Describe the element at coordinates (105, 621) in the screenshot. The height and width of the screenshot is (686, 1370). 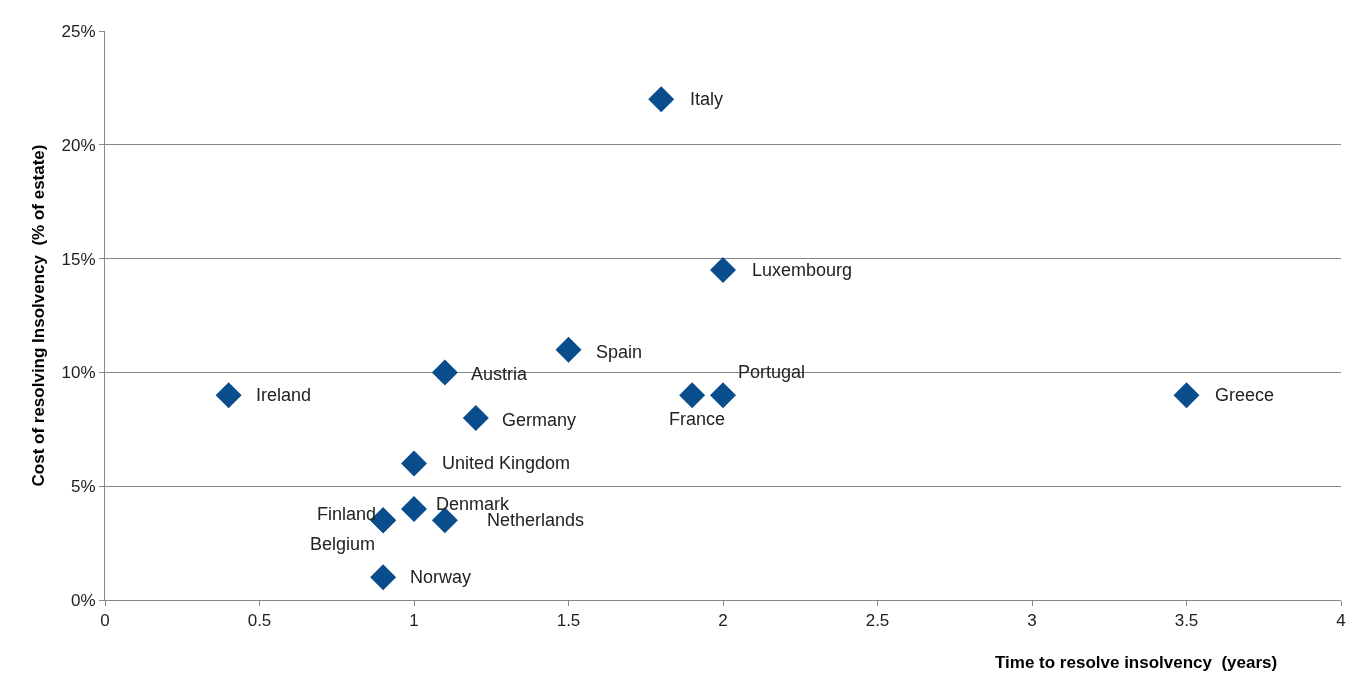
I see `x-tick-label: 0` at that location.